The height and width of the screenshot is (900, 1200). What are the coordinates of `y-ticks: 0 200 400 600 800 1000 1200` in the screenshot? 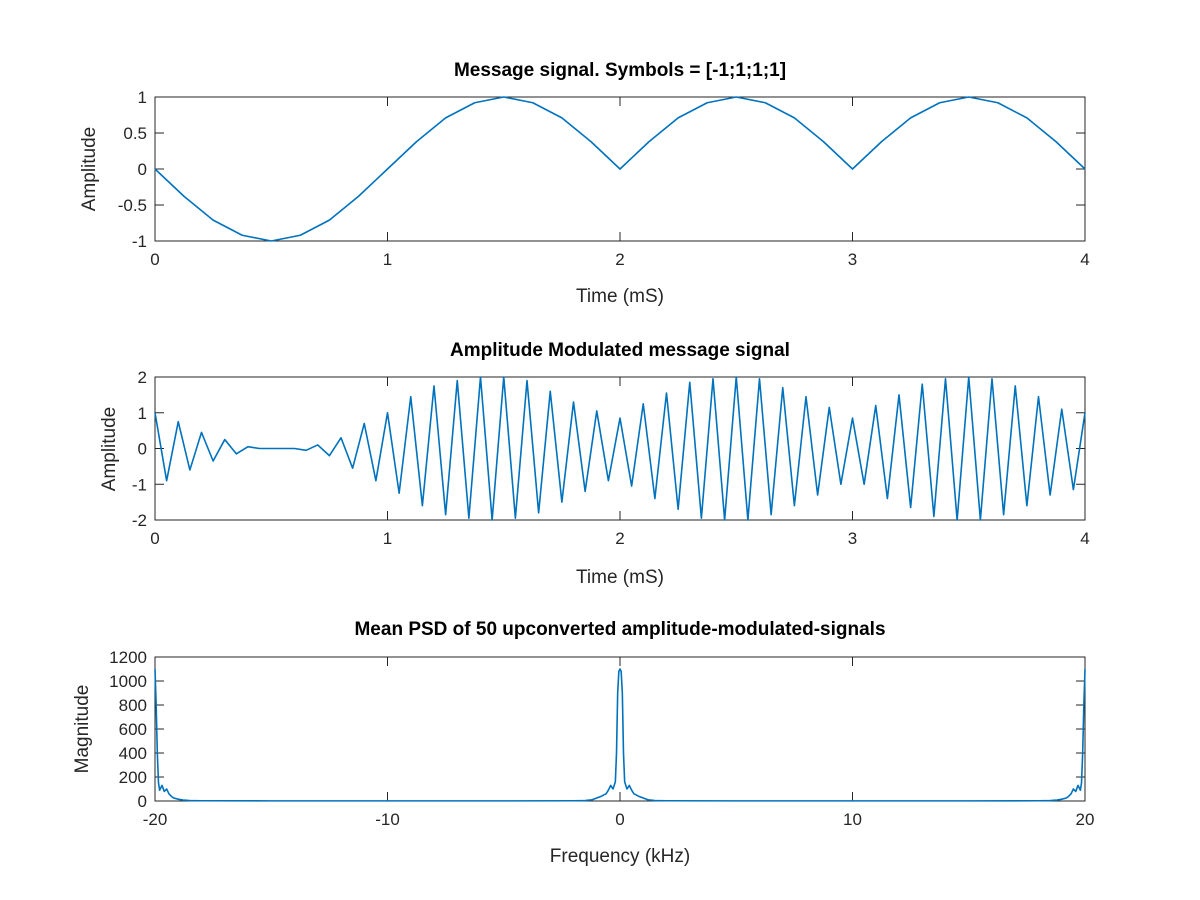 It's located at (597, 729).